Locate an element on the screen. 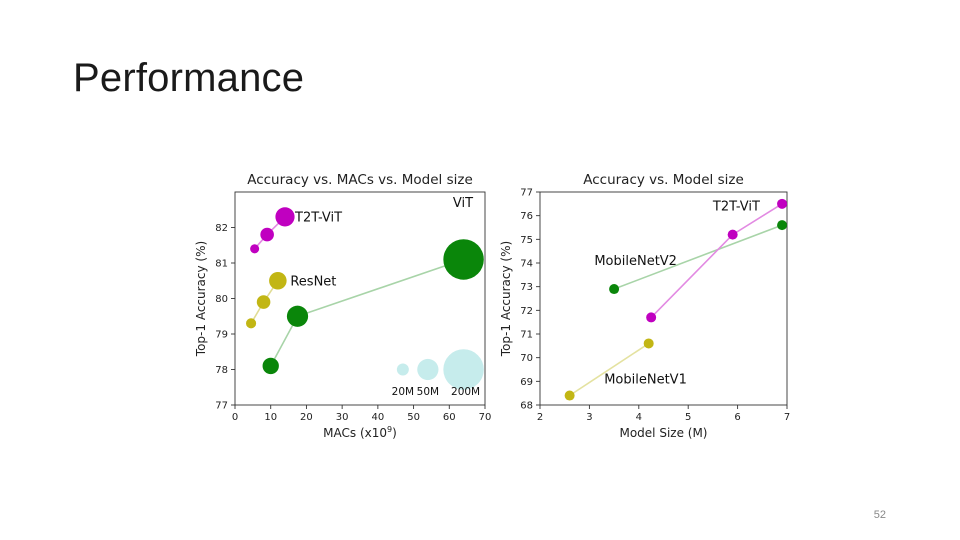 The height and width of the screenshot is (540, 960). annotation-label: ViT is located at coordinates (463, 203).